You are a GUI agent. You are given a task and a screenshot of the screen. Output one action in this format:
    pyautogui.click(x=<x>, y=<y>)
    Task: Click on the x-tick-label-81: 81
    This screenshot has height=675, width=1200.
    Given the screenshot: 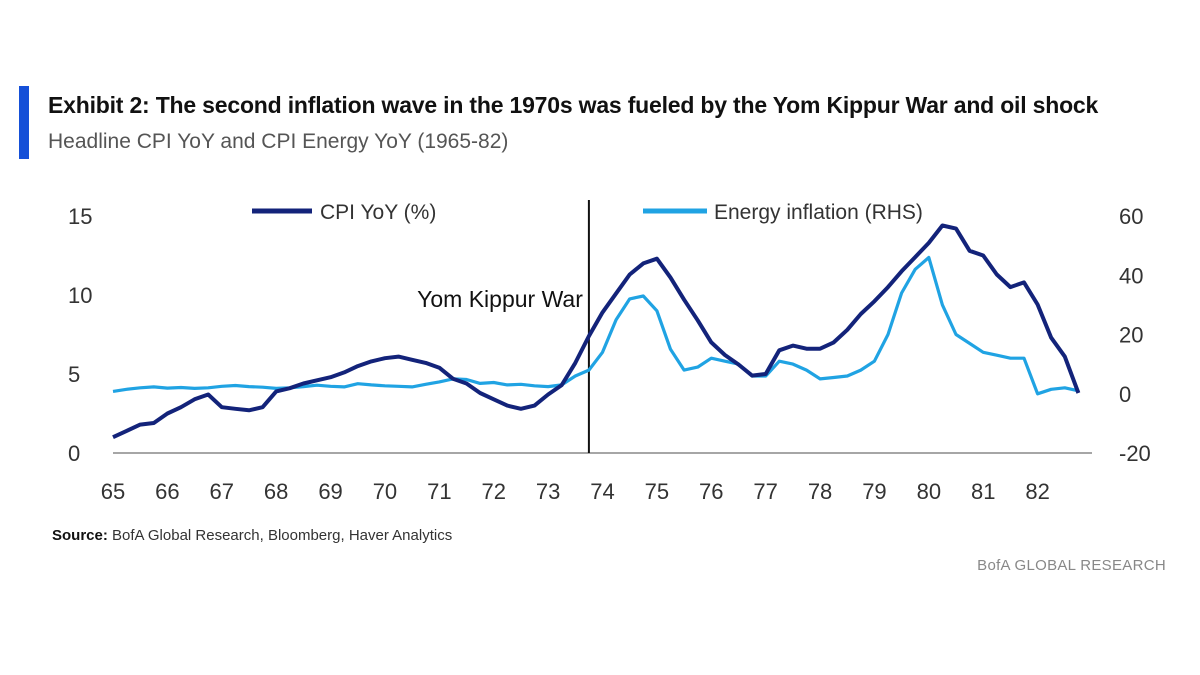 What is the action you would take?
    pyautogui.click(x=983, y=491)
    